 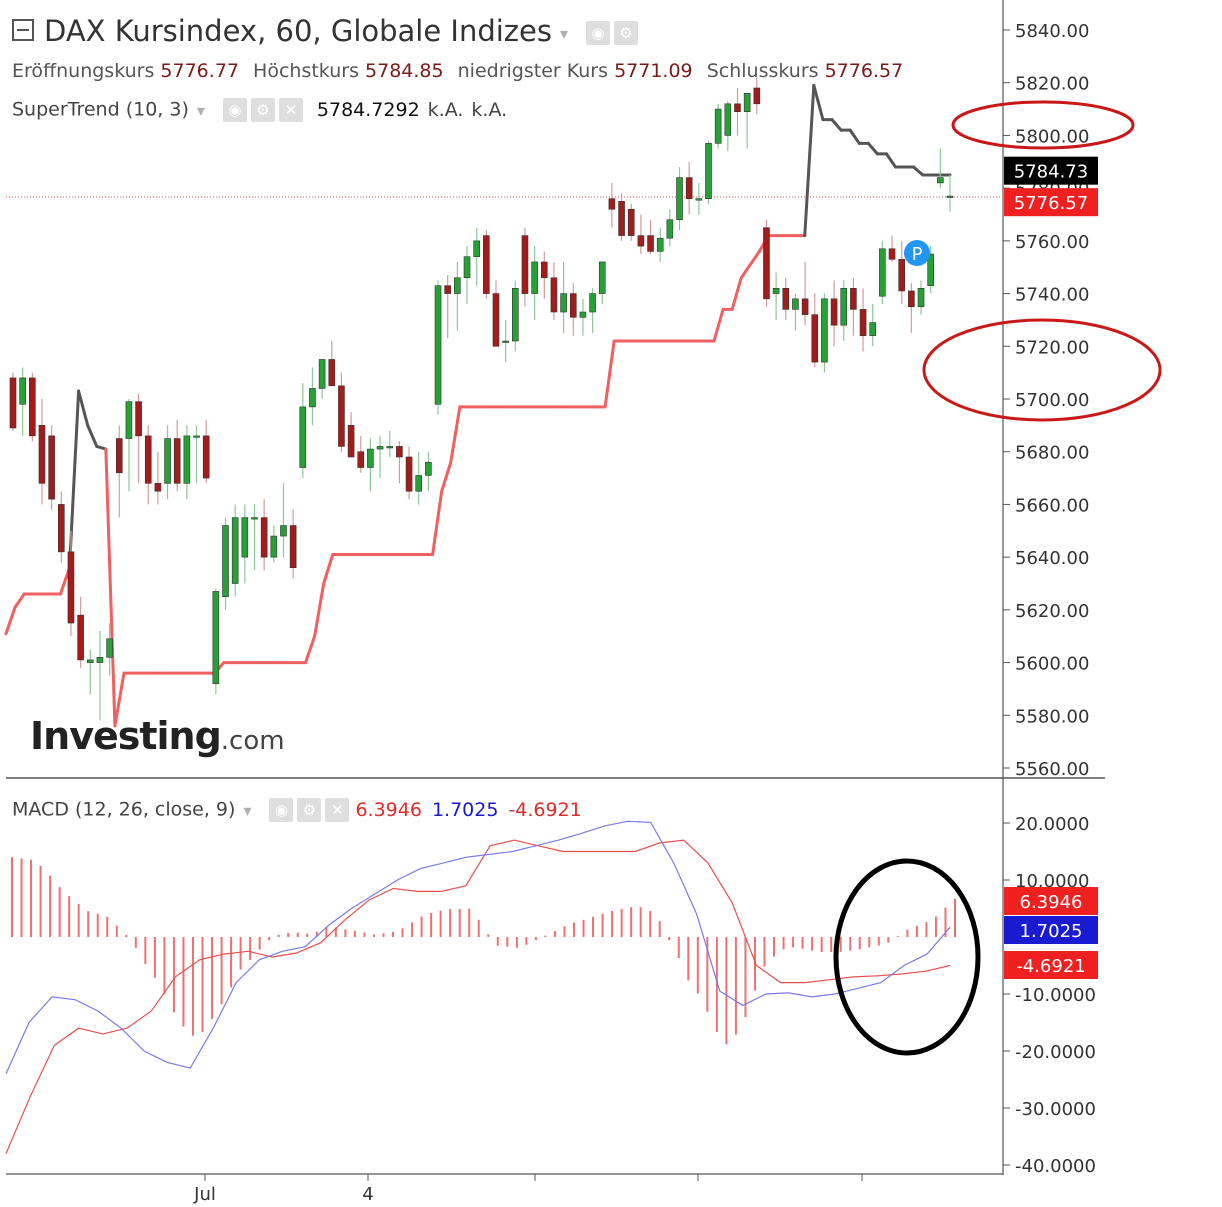 What do you see at coordinates (445, 109) in the screenshot?
I see `supertrend-na-1: k.A.` at bounding box center [445, 109].